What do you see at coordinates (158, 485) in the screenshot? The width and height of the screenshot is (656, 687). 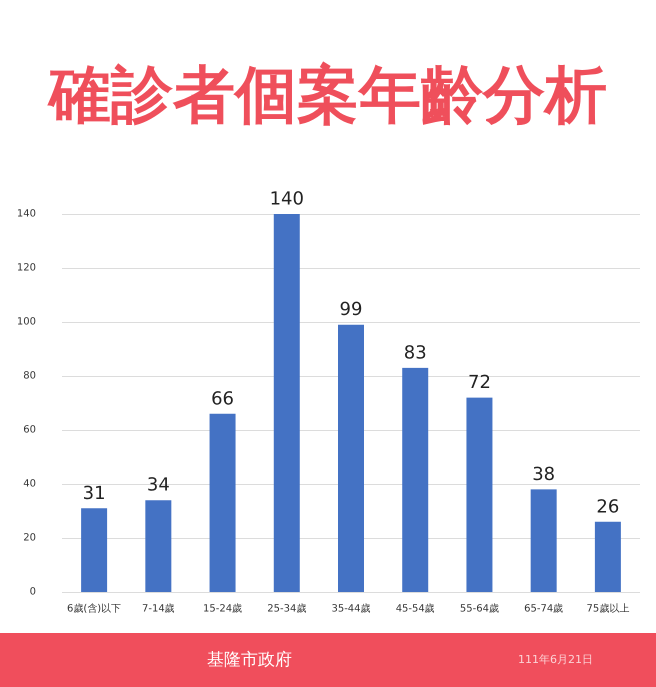 I see `data-label: 34` at bounding box center [158, 485].